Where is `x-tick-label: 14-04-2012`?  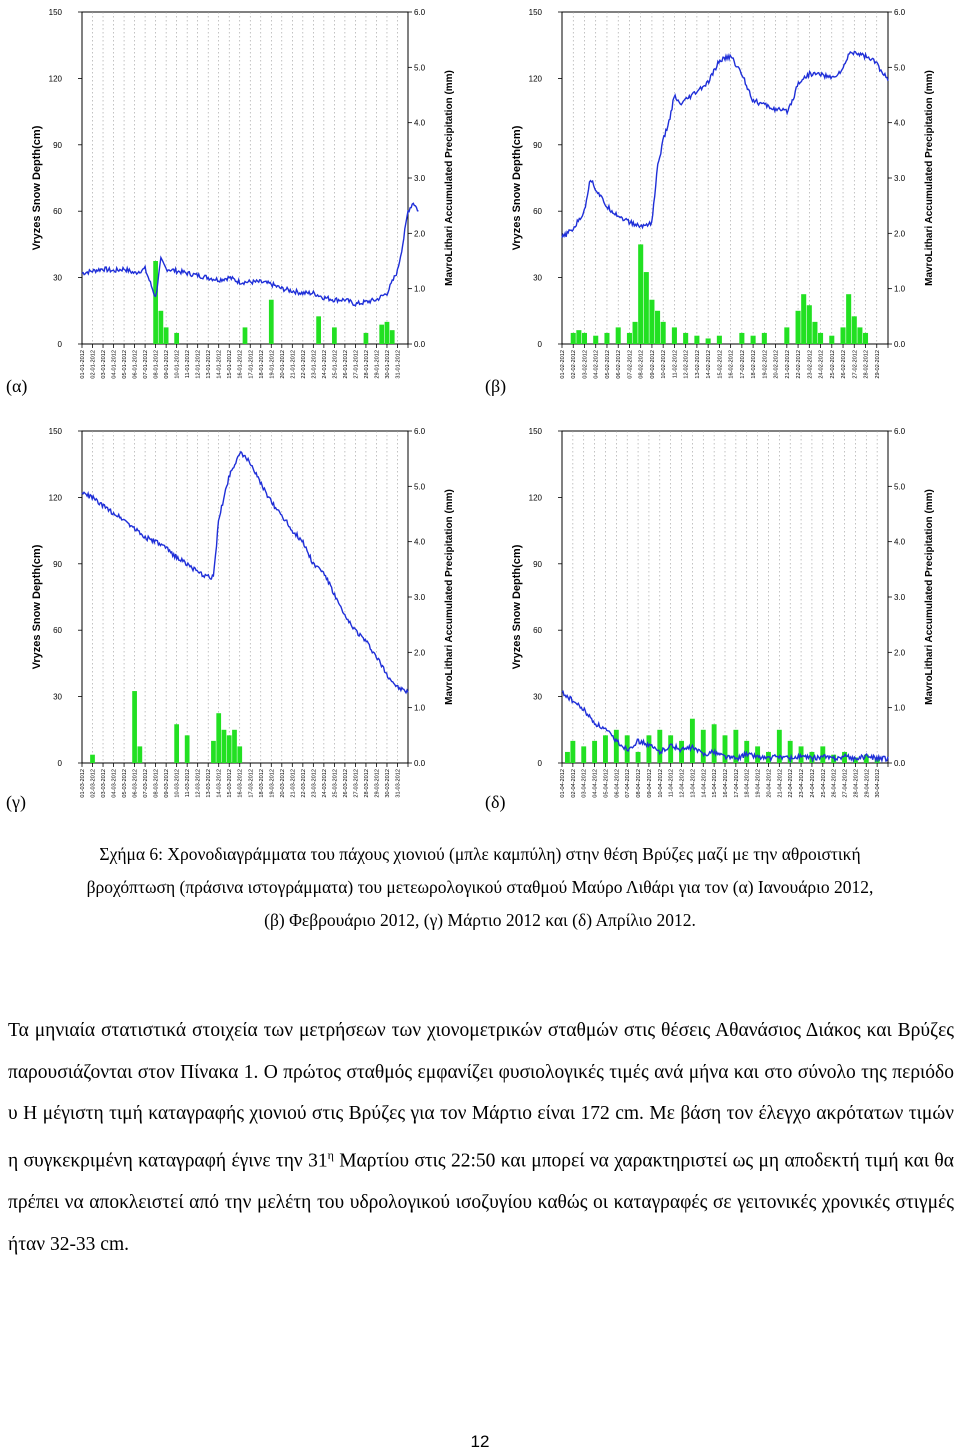
x-tick-label: 14-04-2012 is located at coordinates (704, 783).